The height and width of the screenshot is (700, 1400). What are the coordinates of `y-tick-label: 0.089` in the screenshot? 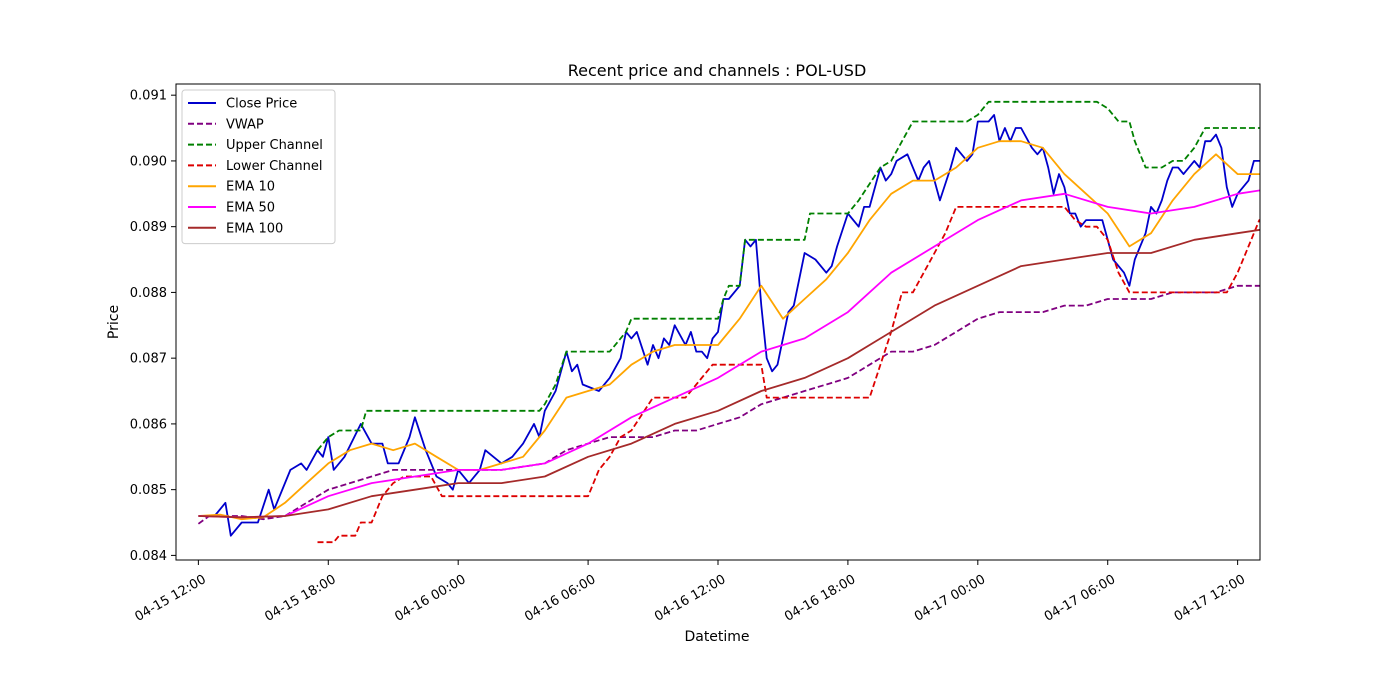 It's located at (148, 227).